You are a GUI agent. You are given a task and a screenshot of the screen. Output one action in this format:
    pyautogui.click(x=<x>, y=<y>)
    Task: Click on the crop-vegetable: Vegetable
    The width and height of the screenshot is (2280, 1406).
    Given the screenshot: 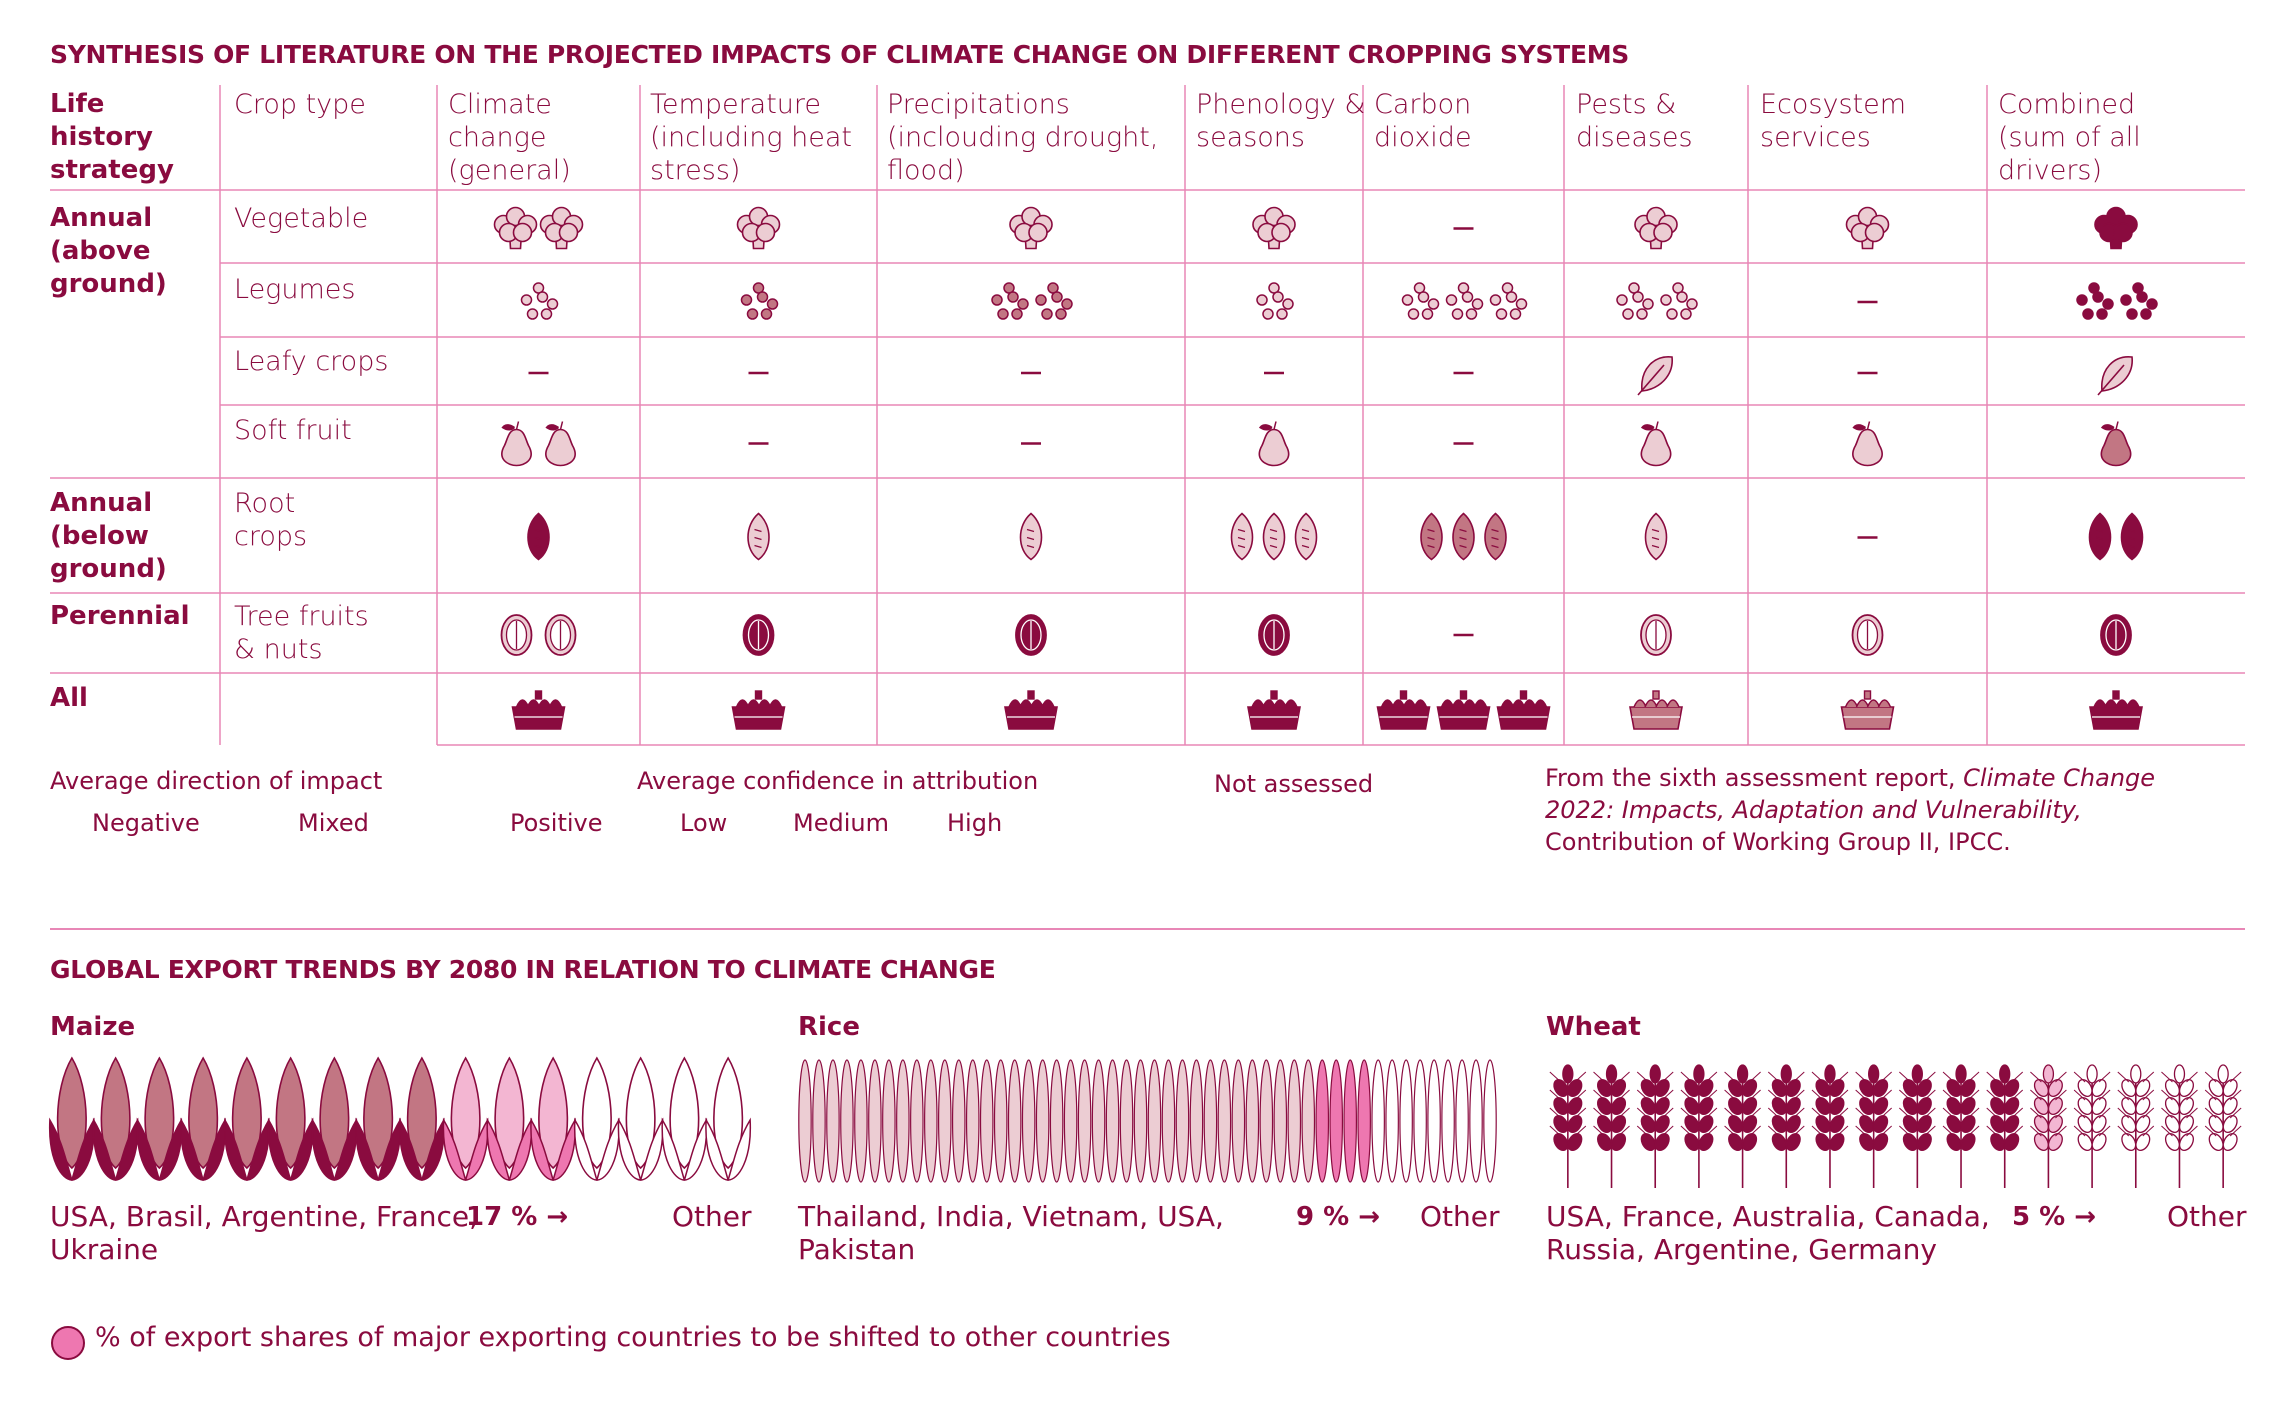 What is the action you would take?
    pyautogui.click(x=301, y=218)
    